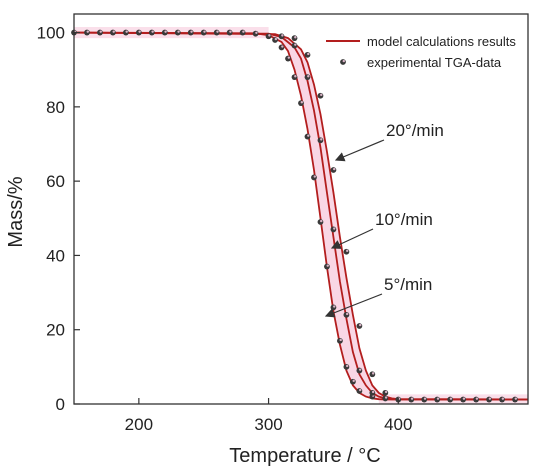 This screenshot has width=550, height=474. I want to click on legend-marker-swatch, so click(343, 62).